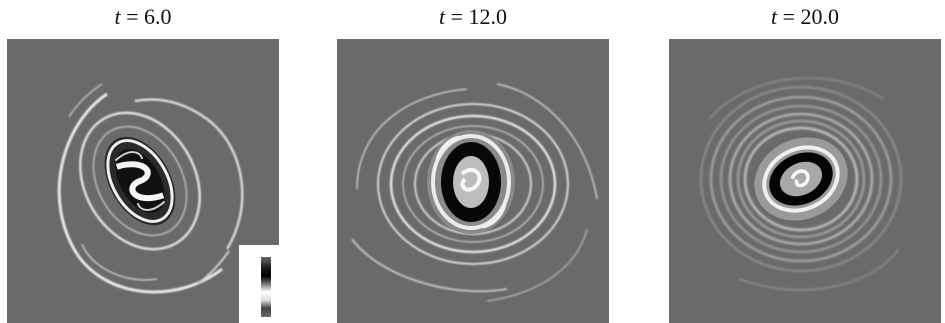 Image resolution: width=945 pixels, height=323 pixels. I want to click on panel-title-t6: t = 6.0, so click(143, 17).